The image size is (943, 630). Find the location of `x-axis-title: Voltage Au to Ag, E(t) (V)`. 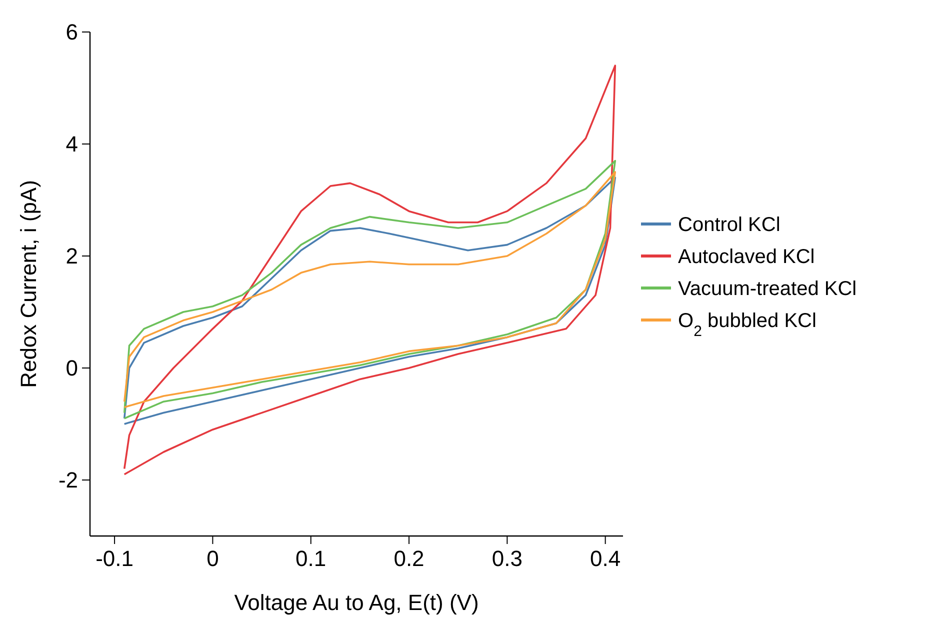

x-axis-title: Voltage Au to Ag, E(t) (V) is located at coordinates (356, 602).